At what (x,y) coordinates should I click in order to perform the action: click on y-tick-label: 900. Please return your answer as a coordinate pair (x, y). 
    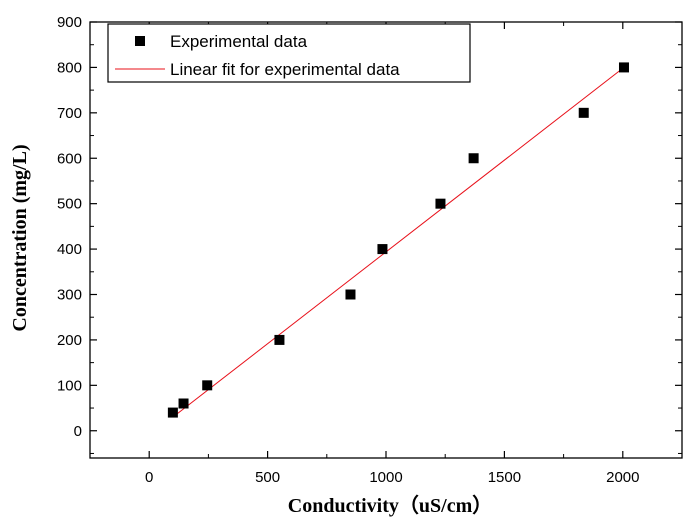
    Looking at the image, I should click on (69, 22).